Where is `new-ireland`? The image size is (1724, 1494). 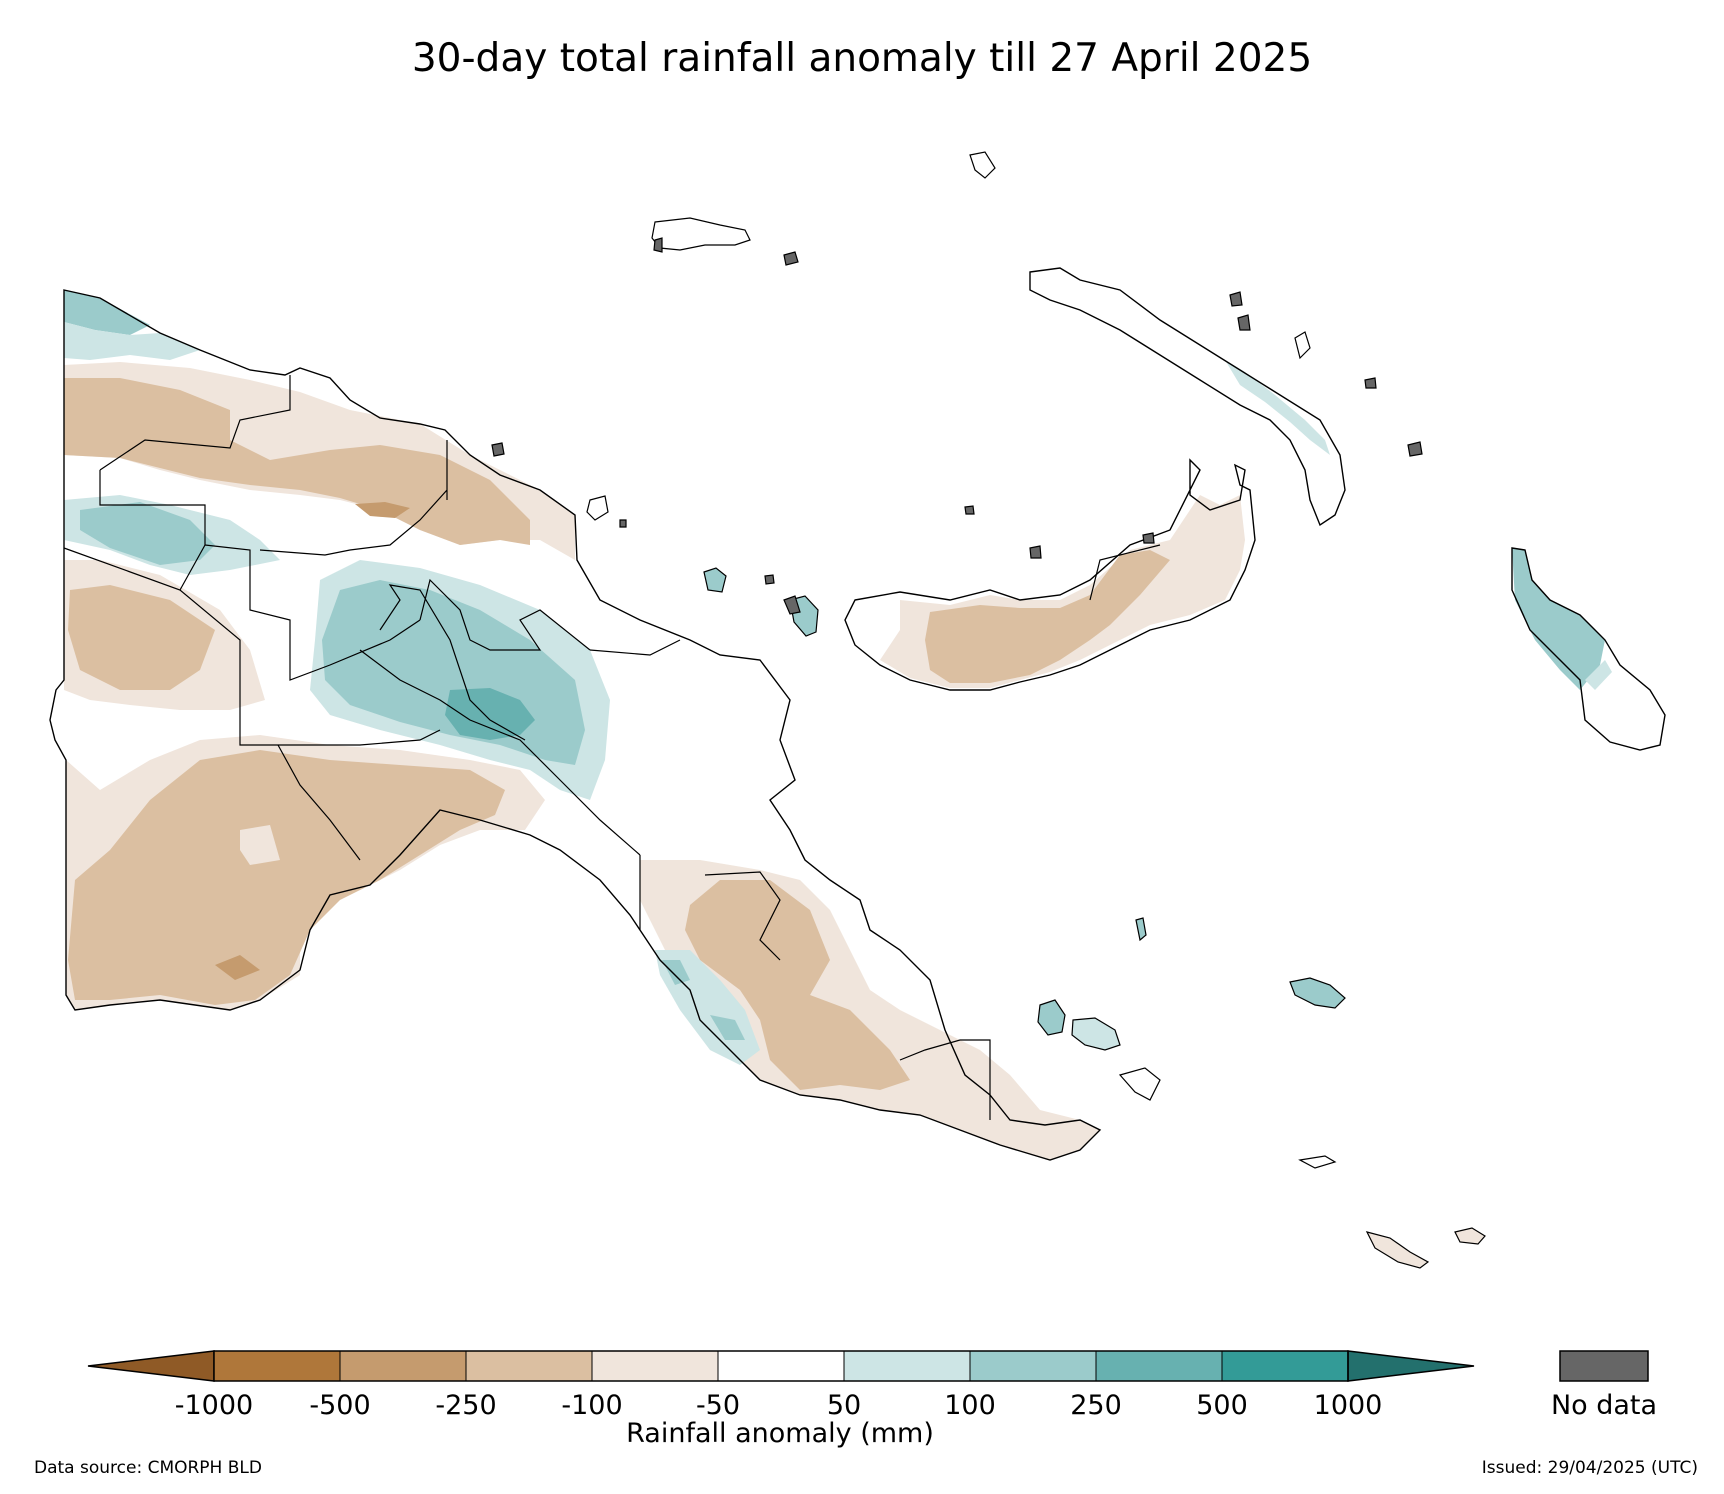 new-ireland is located at coordinates (1187, 397).